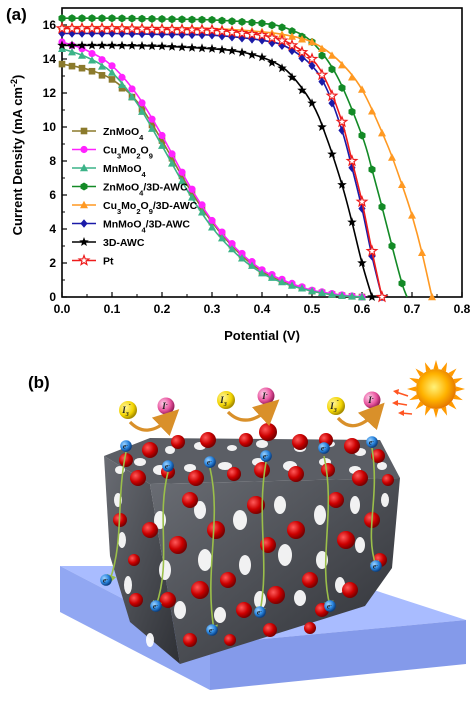 The image size is (472, 705). Describe the element at coordinates (168, 225) in the screenshot. I see `legend-label-part: /3D-AWC` at that location.